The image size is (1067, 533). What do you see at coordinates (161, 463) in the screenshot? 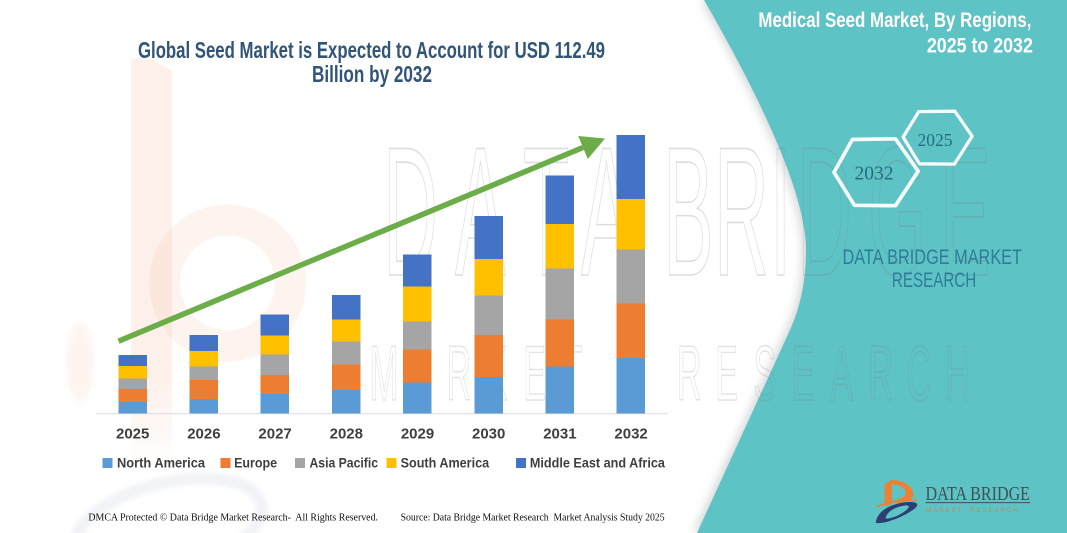
I see `svg-text: North America` at bounding box center [161, 463].